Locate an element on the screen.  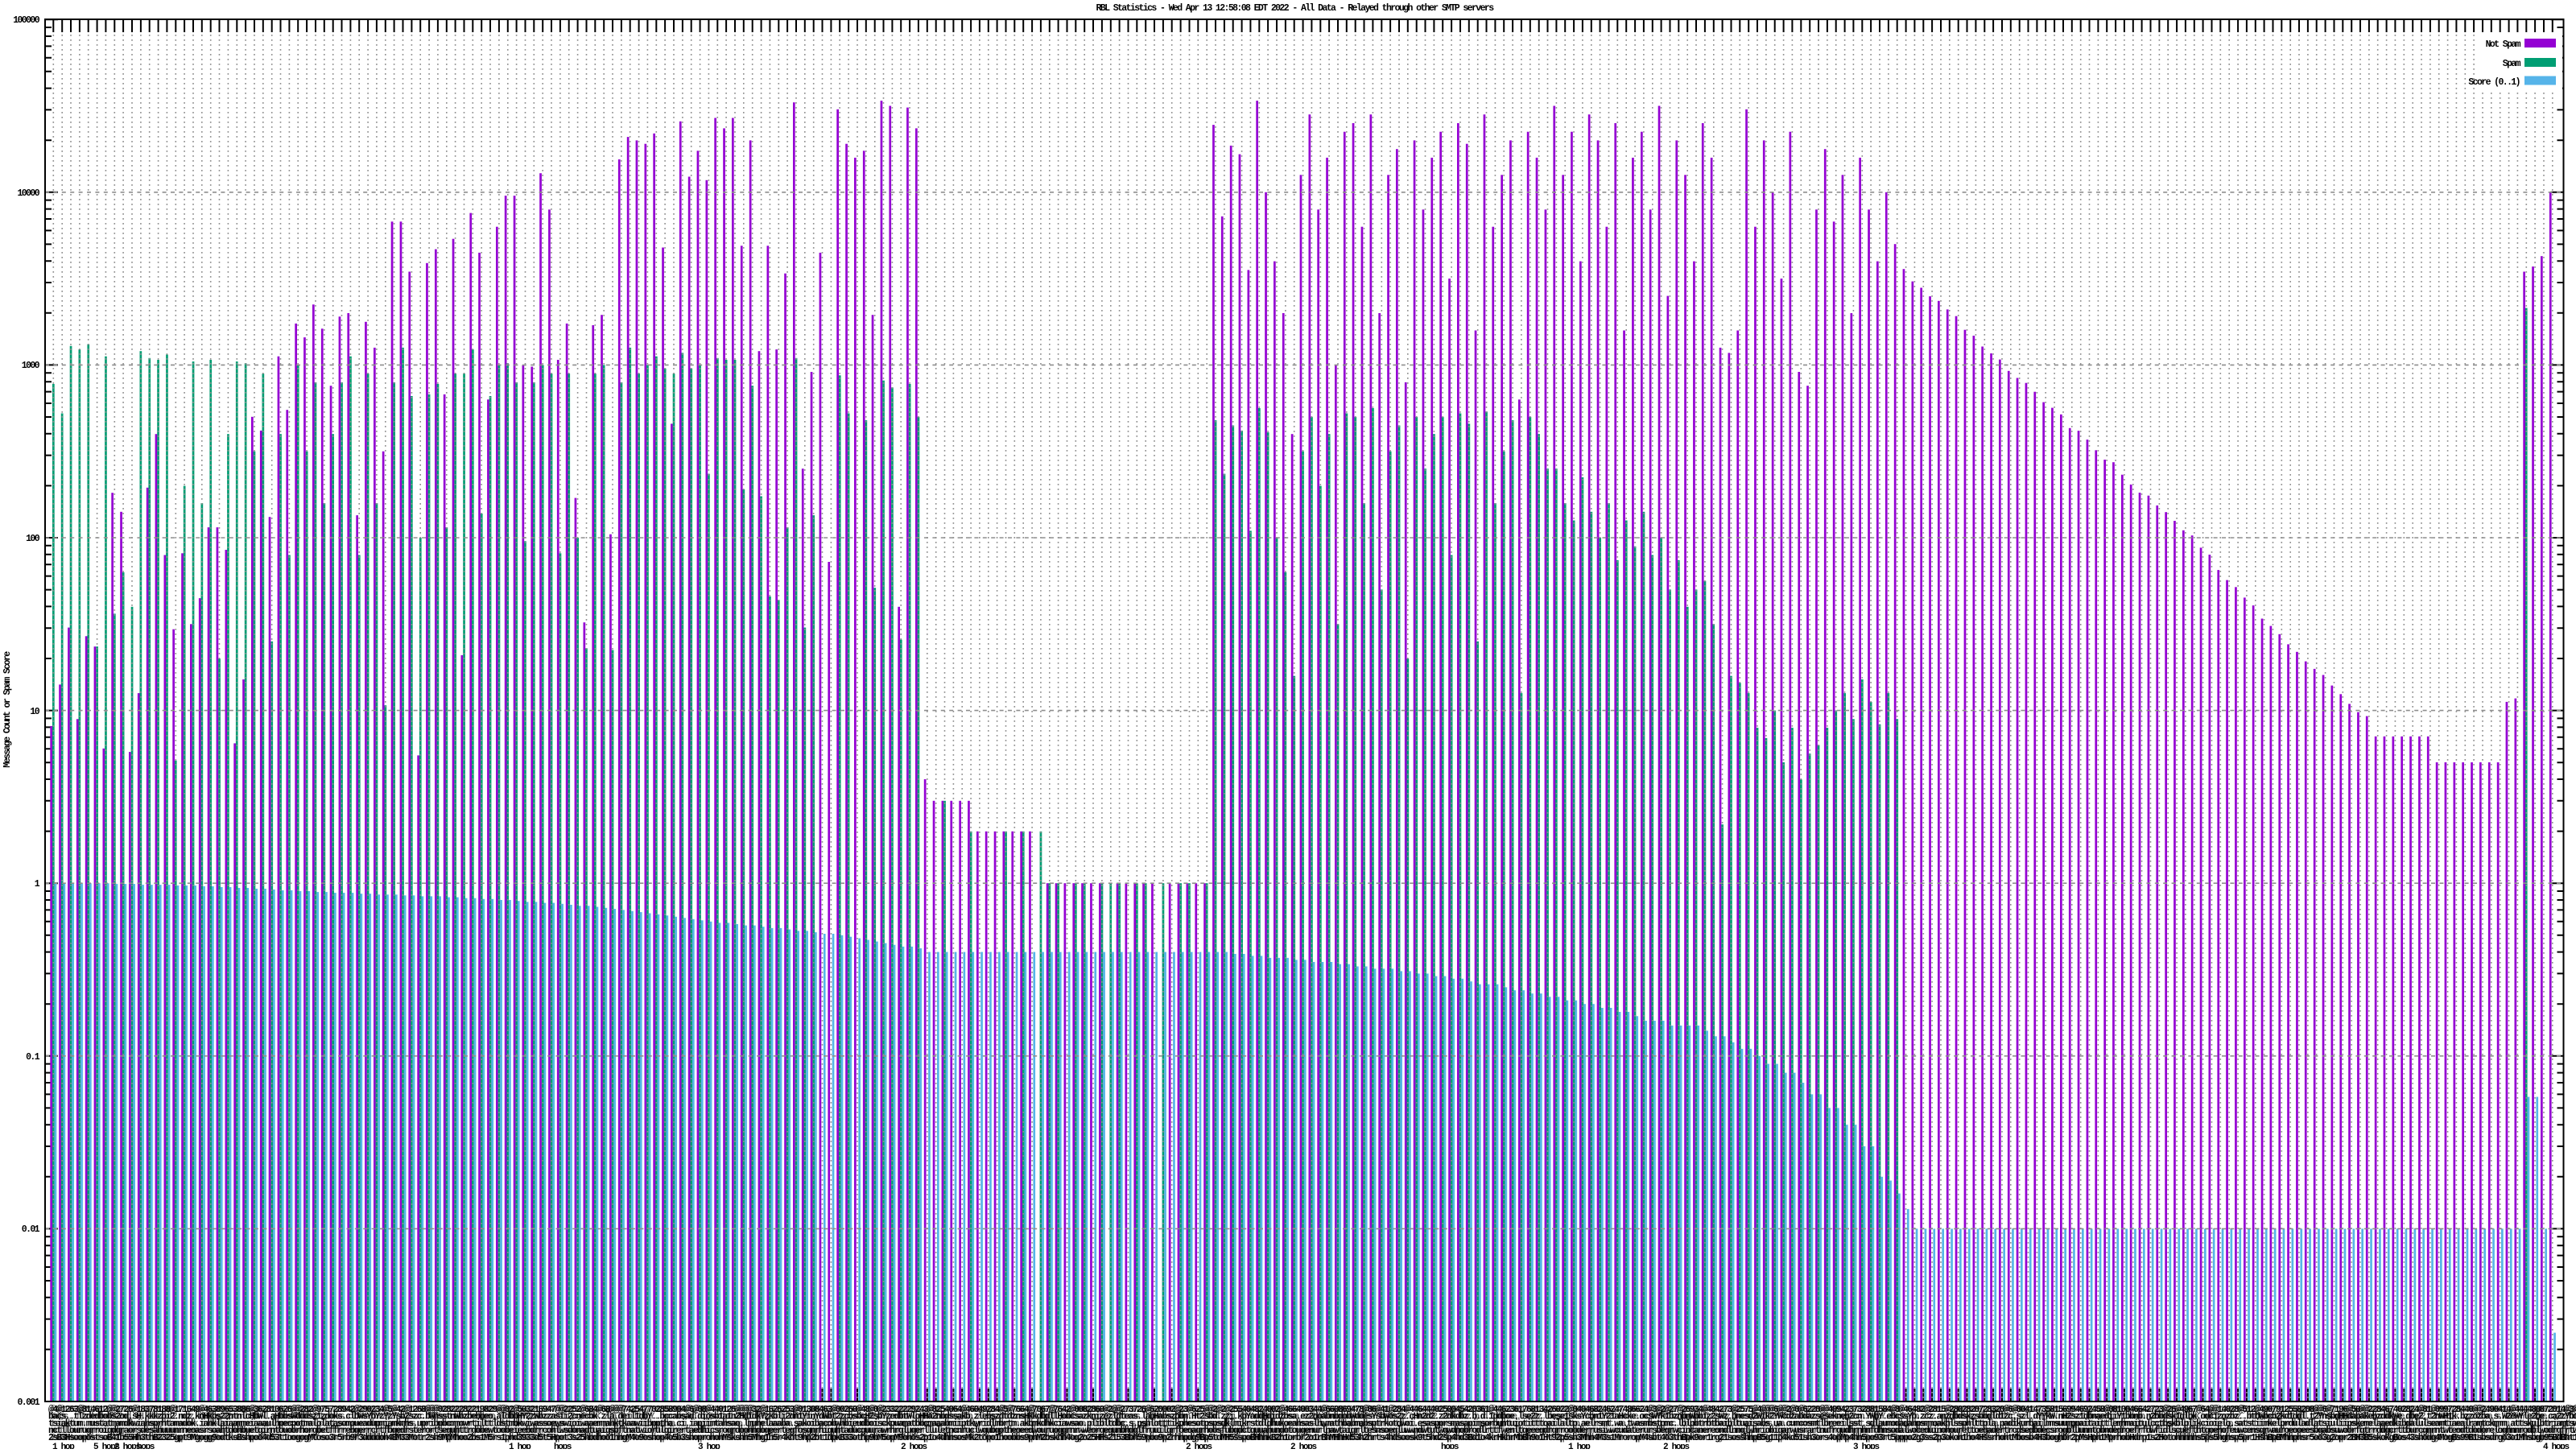
svg-text: 3 hops is located at coordinates (1866, 1446).